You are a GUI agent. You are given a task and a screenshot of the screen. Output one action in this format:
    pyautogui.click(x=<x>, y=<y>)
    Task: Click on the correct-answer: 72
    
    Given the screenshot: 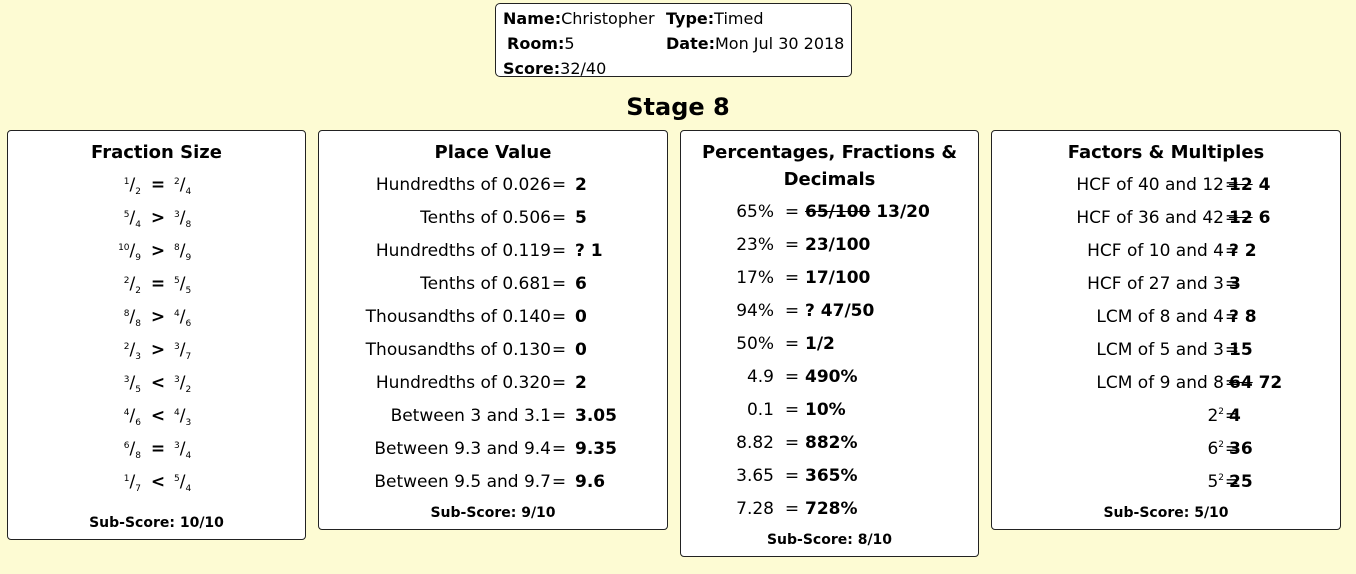 What is the action you would take?
    pyautogui.click(x=1270, y=383)
    